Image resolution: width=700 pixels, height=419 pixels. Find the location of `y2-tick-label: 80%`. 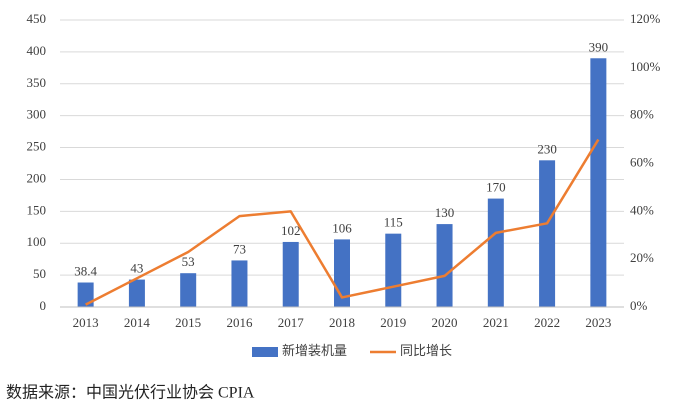

y2-tick-label: 80% is located at coordinates (642, 114).